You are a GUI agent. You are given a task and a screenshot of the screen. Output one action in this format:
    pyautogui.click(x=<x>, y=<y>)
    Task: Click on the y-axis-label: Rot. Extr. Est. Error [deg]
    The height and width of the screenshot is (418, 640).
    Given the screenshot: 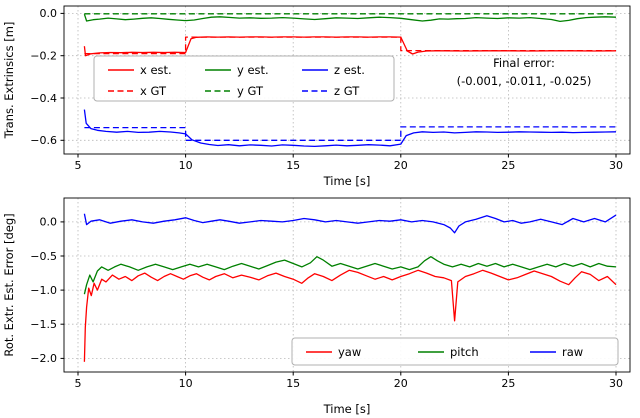 What is the action you would take?
    pyautogui.click(x=9, y=284)
    